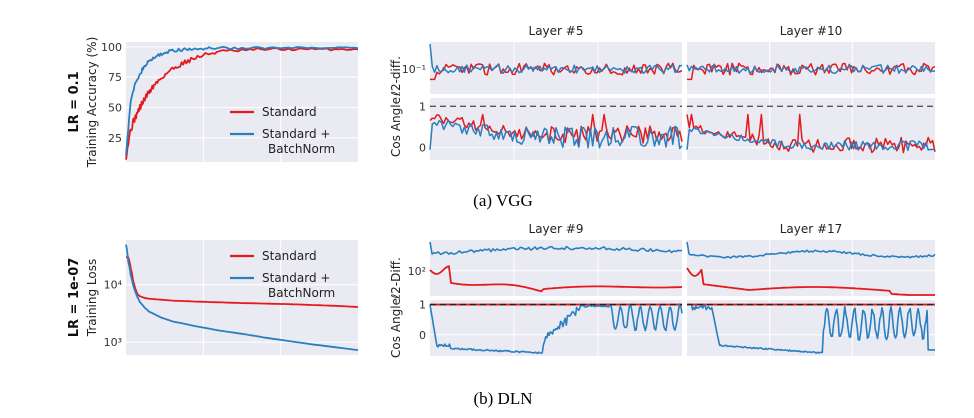 The width and height of the screenshot is (974, 418). What do you see at coordinates (111, 47) in the screenshot?
I see `y-tick-label: 100` at bounding box center [111, 47].